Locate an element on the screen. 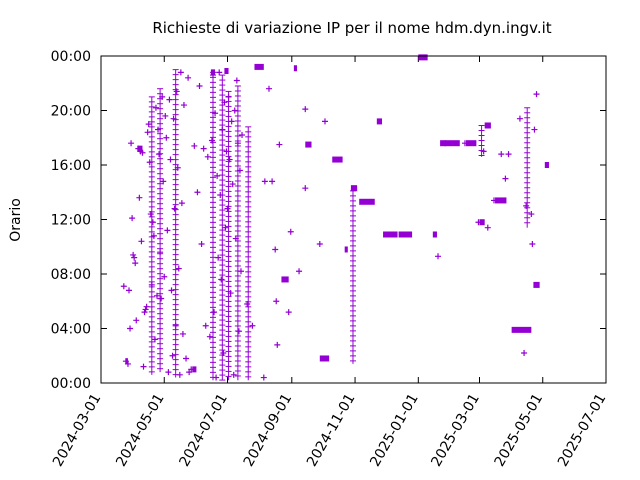  y-tick-label: 08:00 is located at coordinates (71, 275).